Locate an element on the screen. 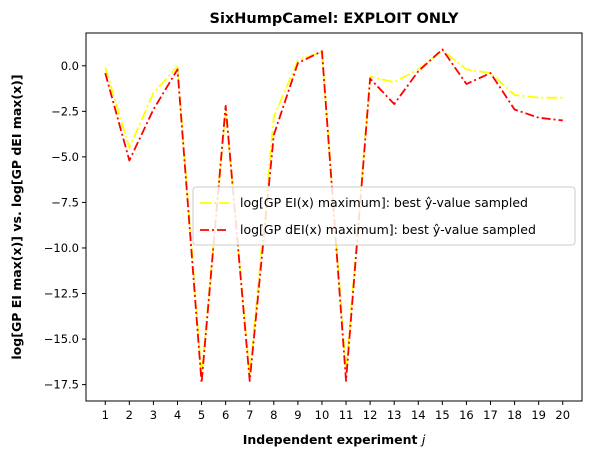 This screenshot has width=591, height=459. x-tick-label: 6 is located at coordinates (225, 415).